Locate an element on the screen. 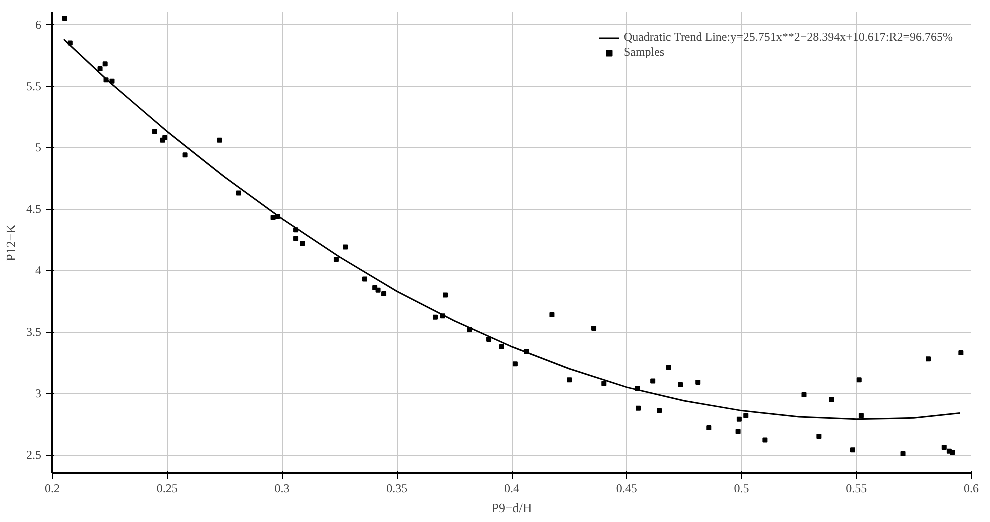 The height and width of the screenshot is (522, 990). y-tick-label: 2.5 is located at coordinates (34, 455).